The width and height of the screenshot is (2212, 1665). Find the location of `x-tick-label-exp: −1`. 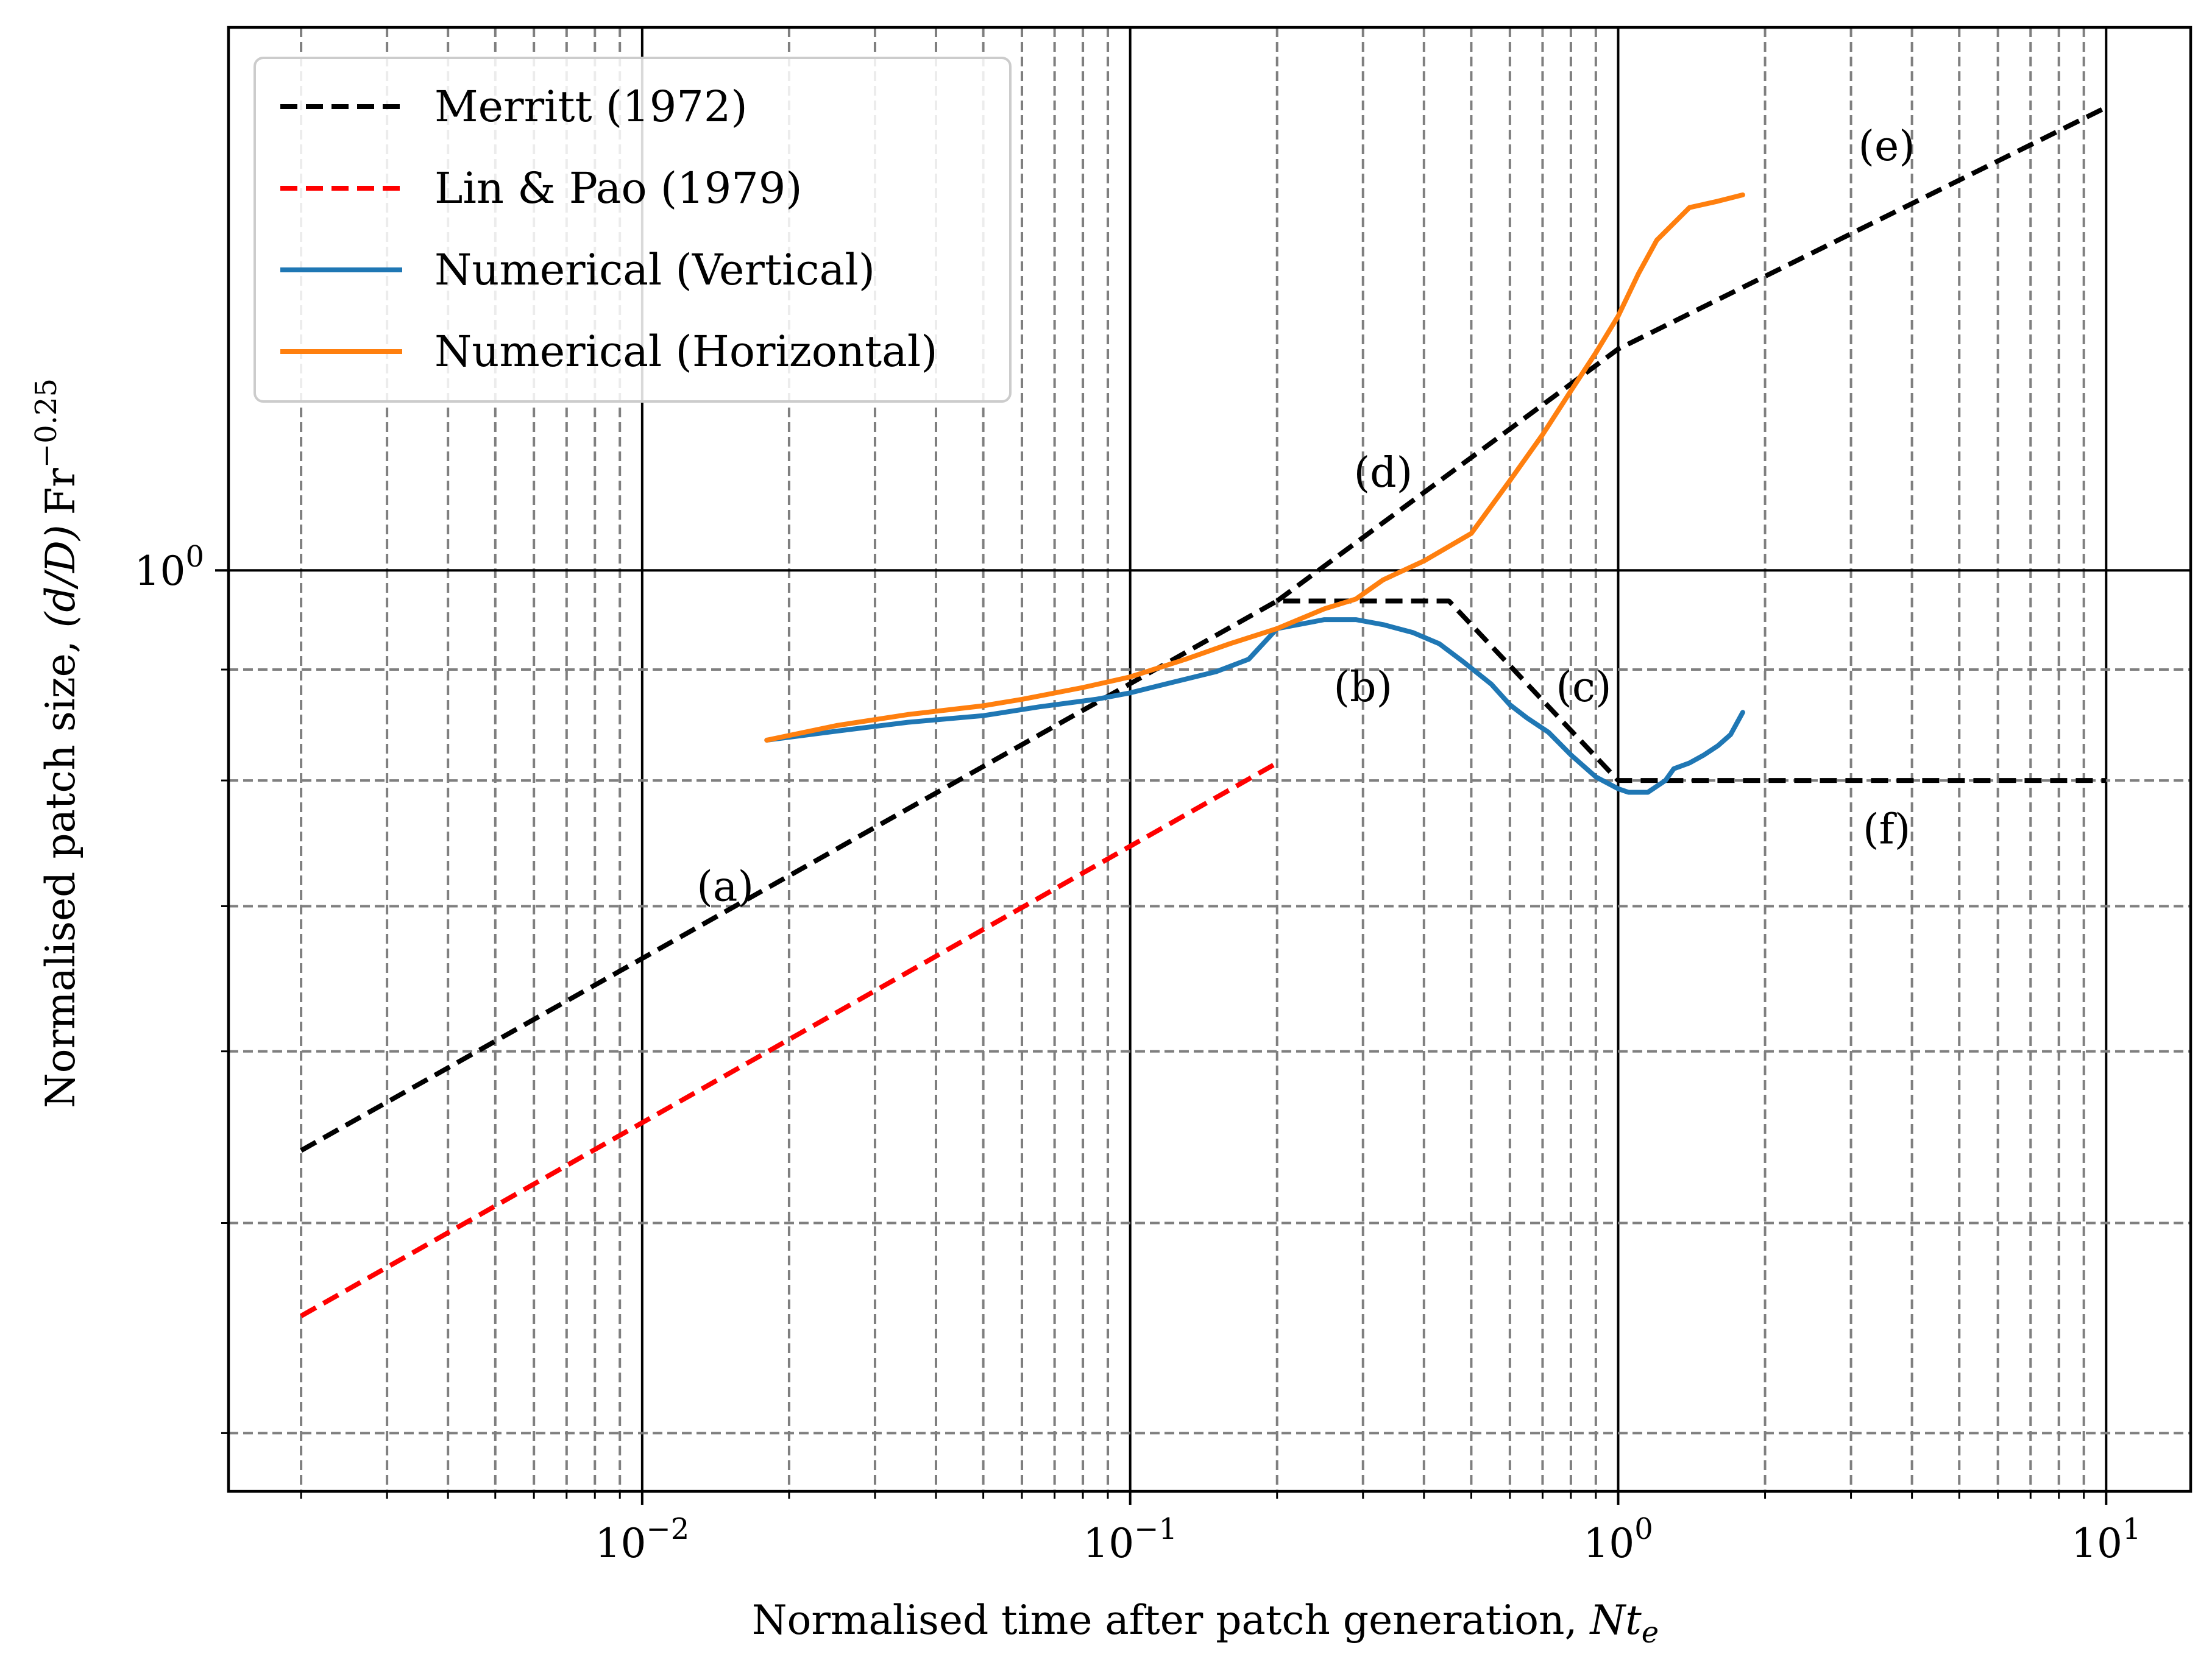

x-tick-label-exp: −1 is located at coordinates (1155, 1529).